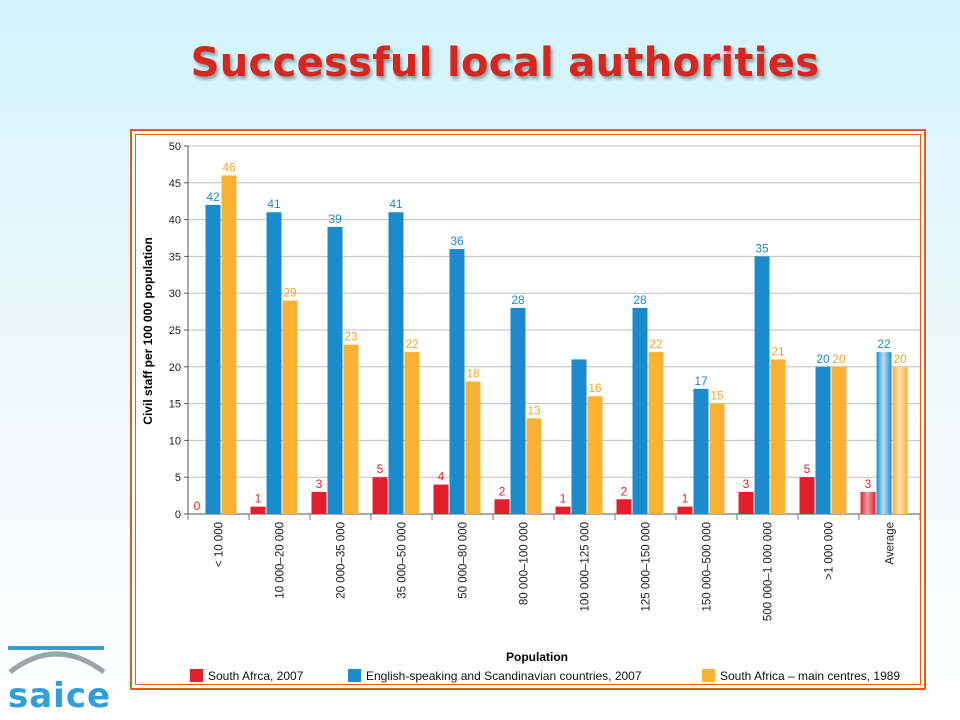  I want to click on legend-label-1: South Afrca, 2007, so click(256, 676).